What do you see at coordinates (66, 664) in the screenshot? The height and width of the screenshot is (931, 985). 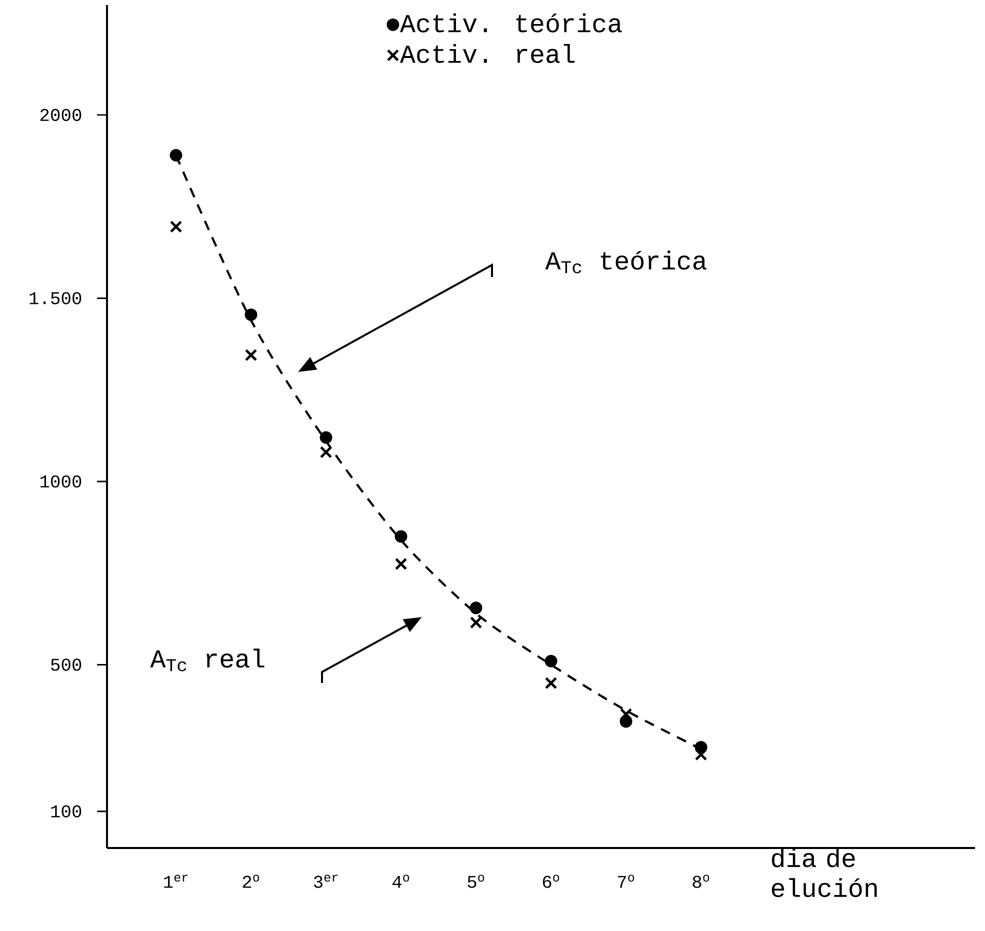 I see `y-tick-label: 500` at bounding box center [66, 664].